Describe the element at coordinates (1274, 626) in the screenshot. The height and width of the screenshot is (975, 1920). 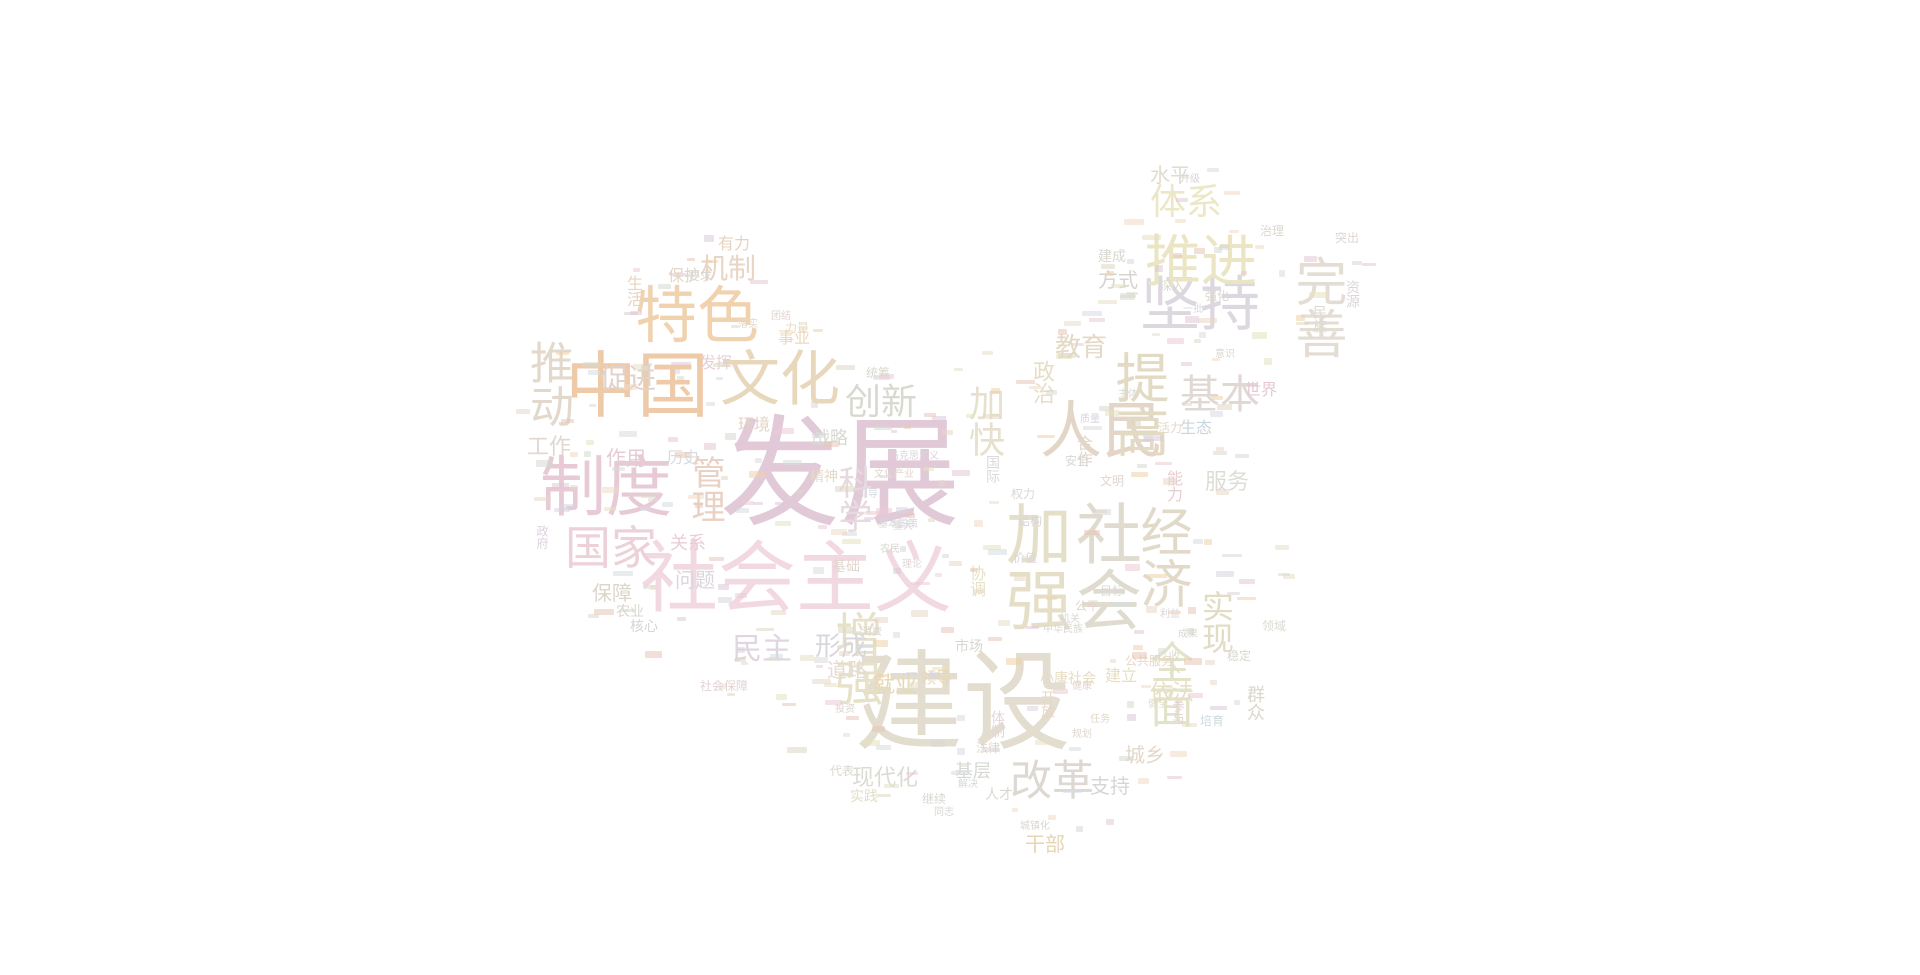
I see `word-lingyu: 领域` at that location.